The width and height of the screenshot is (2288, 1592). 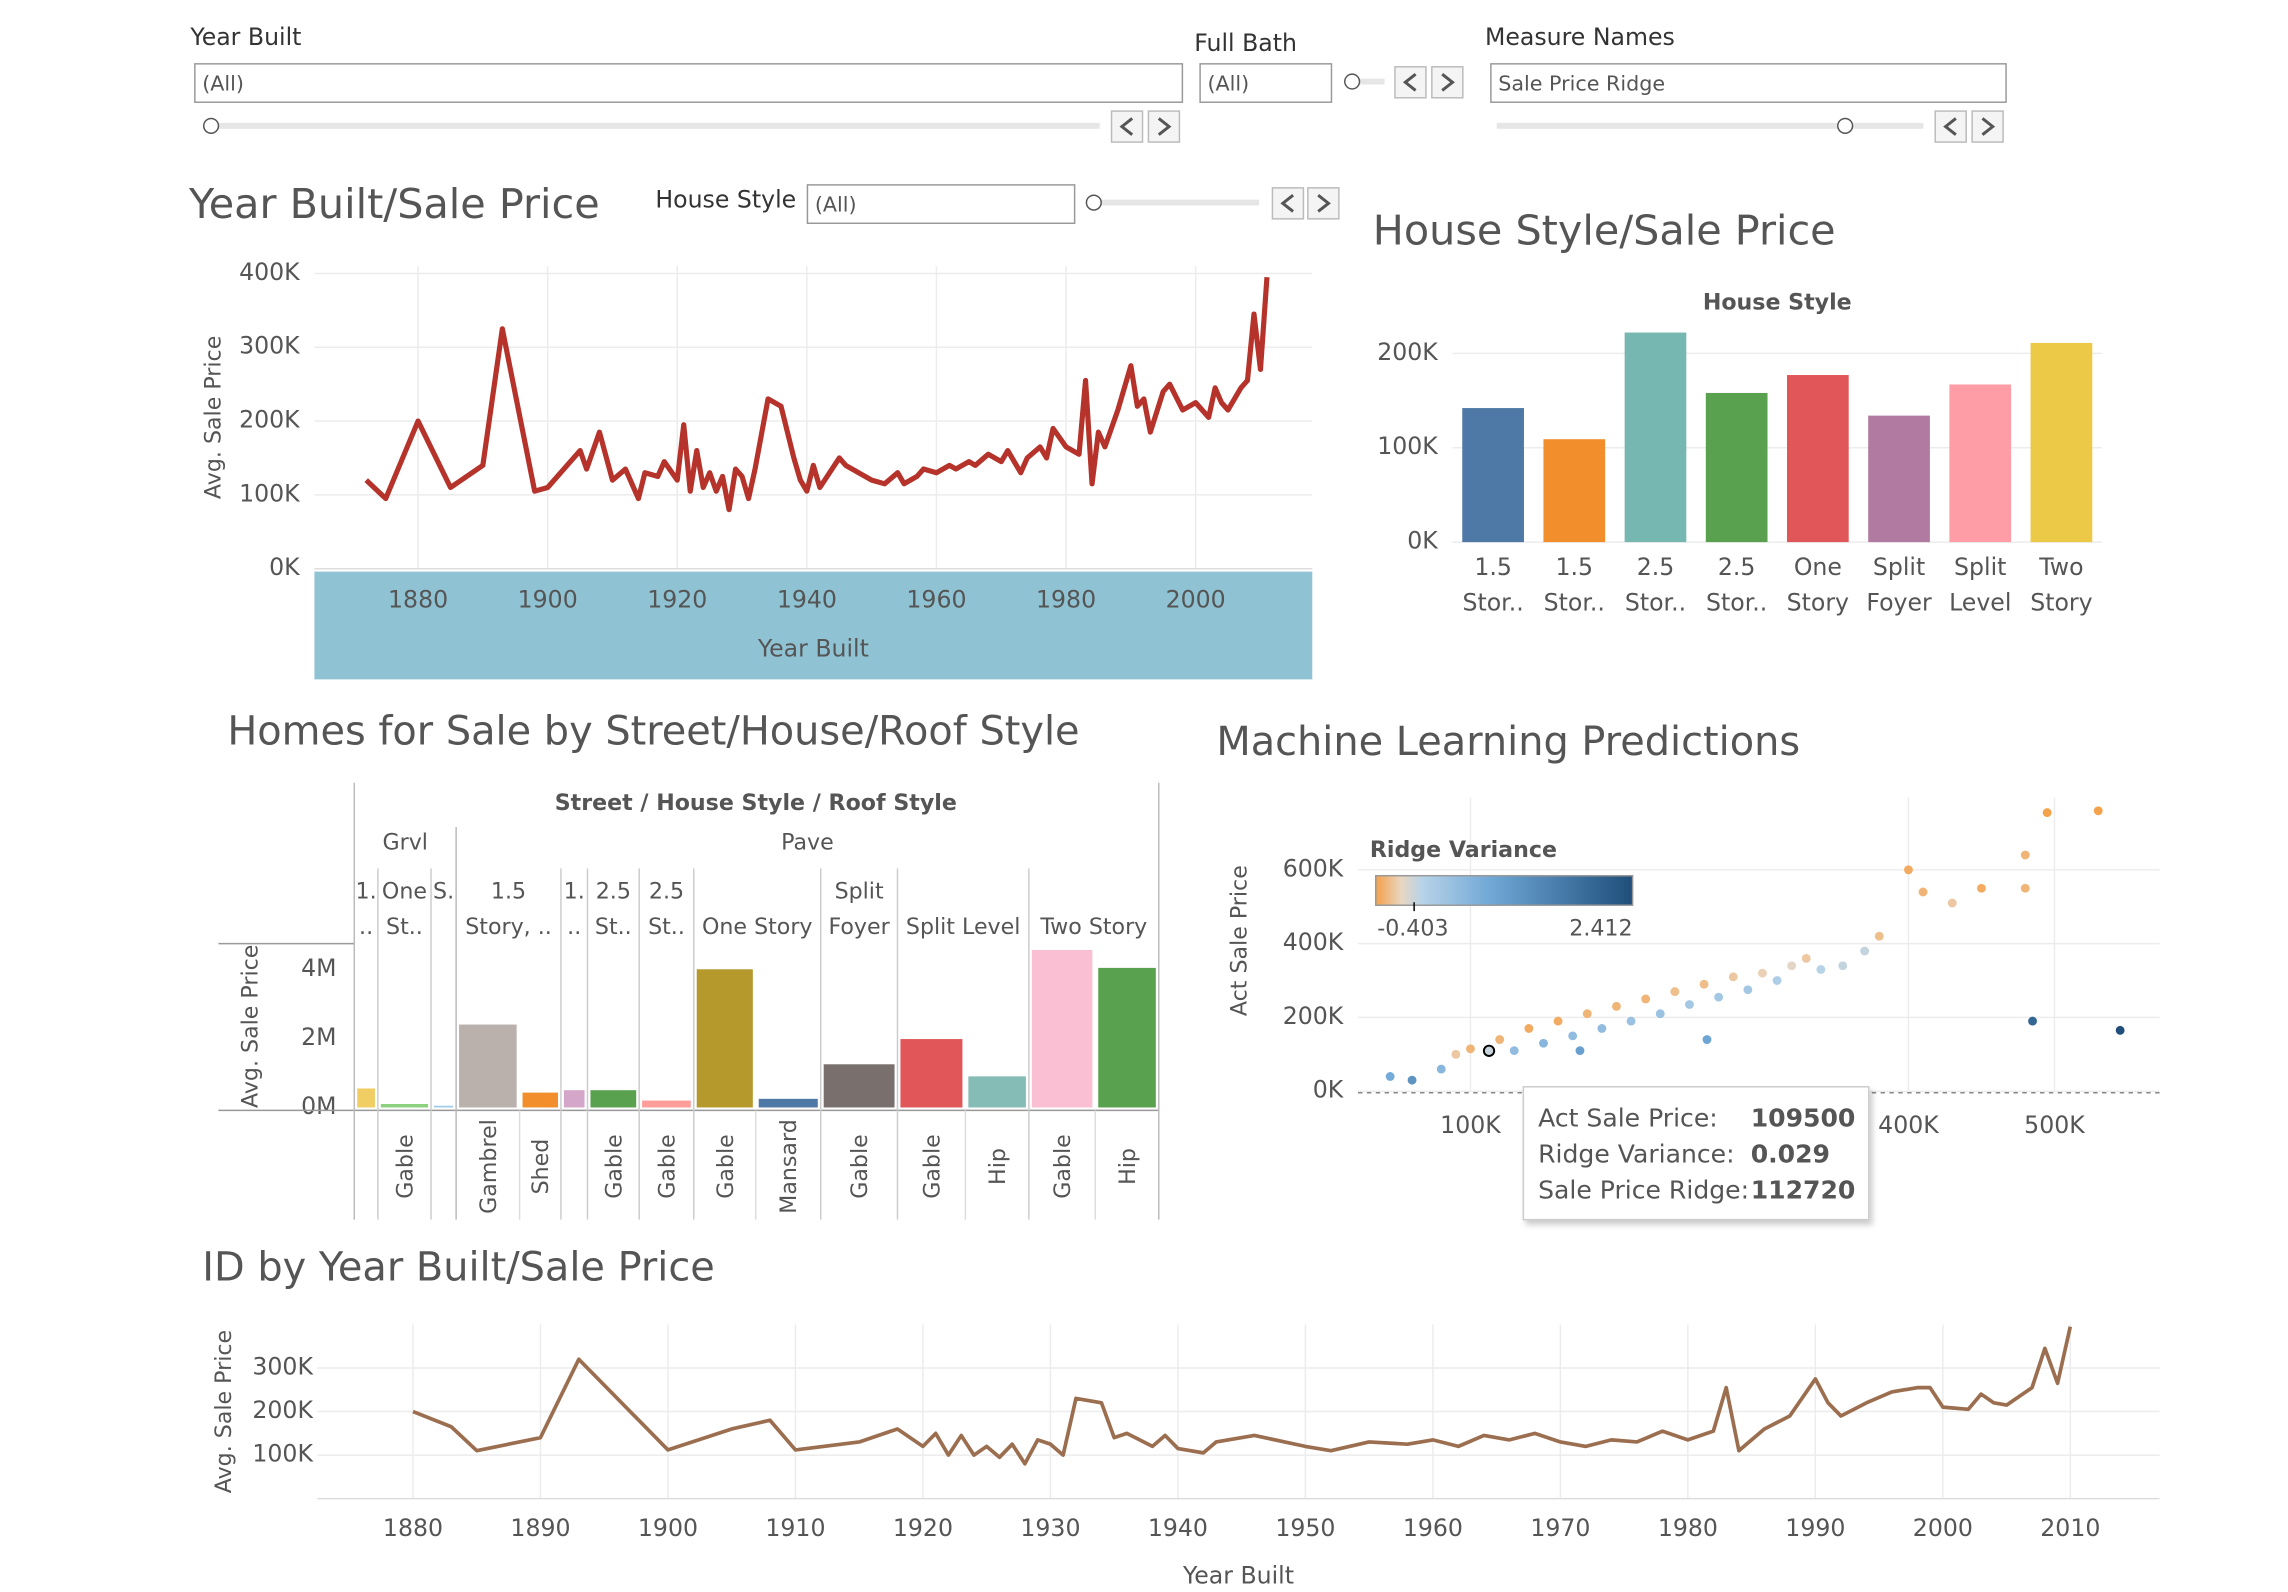 I want to click on prev-icon, so click(x=1287, y=203).